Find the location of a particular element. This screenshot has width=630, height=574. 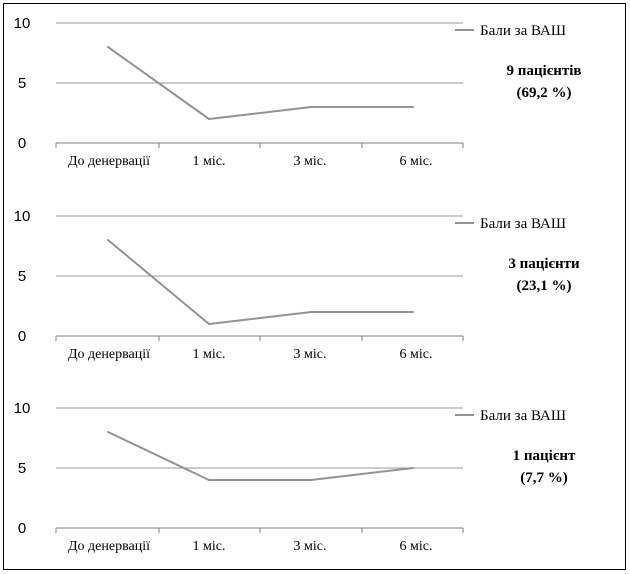

annotation-text: (23,1 %) is located at coordinates (544, 286).